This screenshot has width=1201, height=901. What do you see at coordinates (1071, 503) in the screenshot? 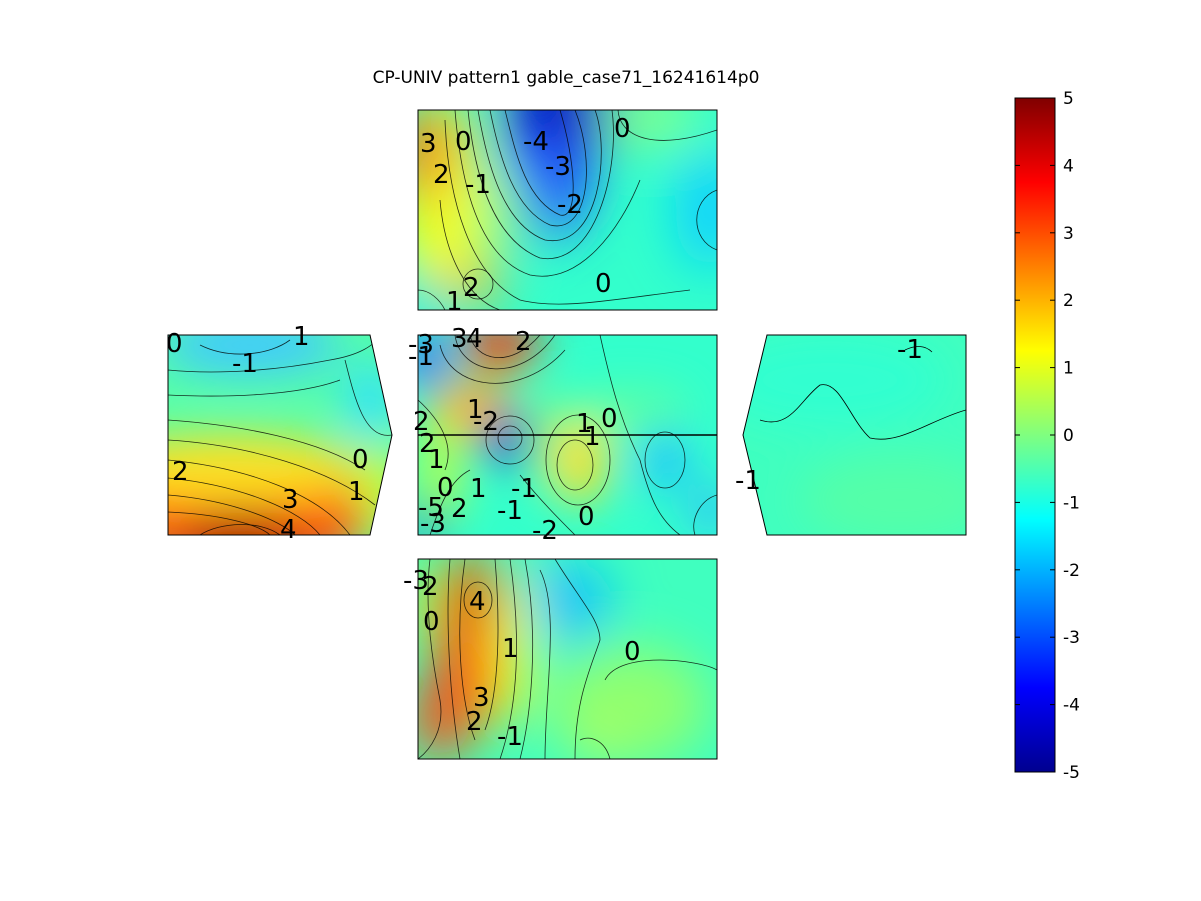
I see `colorbar-tick-label: -1` at bounding box center [1071, 503].